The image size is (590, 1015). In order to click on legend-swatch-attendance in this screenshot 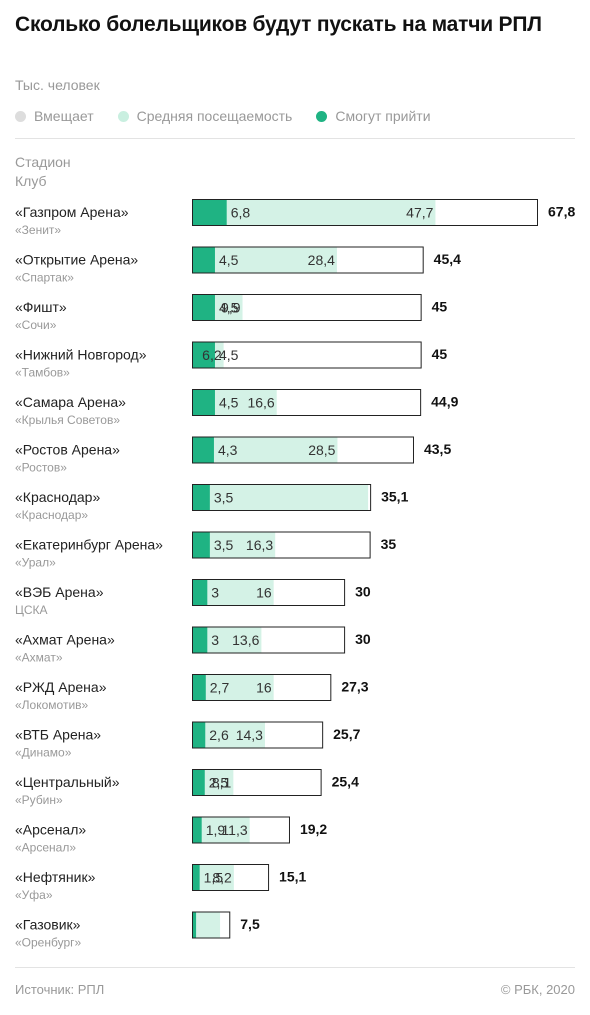, I will do `click(123, 116)`.